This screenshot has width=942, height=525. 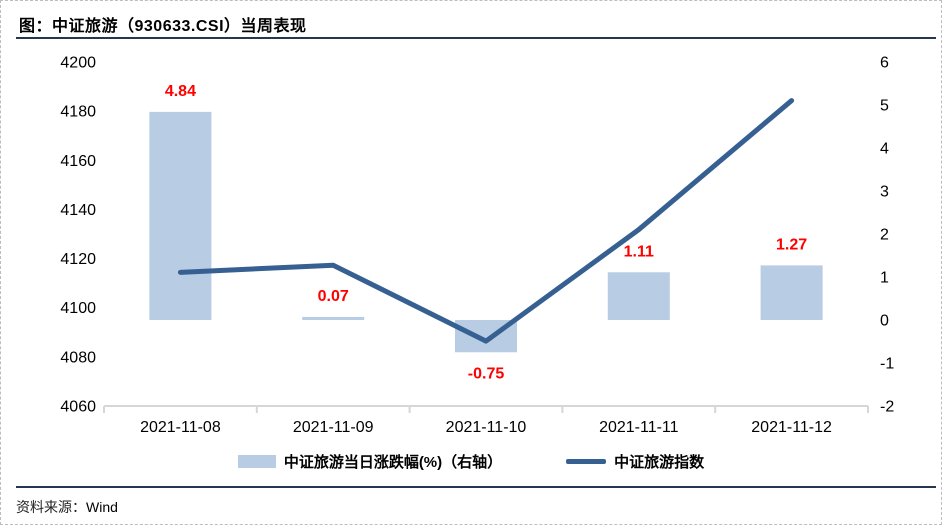 What do you see at coordinates (639, 427) in the screenshot?
I see `x-axis-category-label: 2021-11-11` at bounding box center [639, 427].